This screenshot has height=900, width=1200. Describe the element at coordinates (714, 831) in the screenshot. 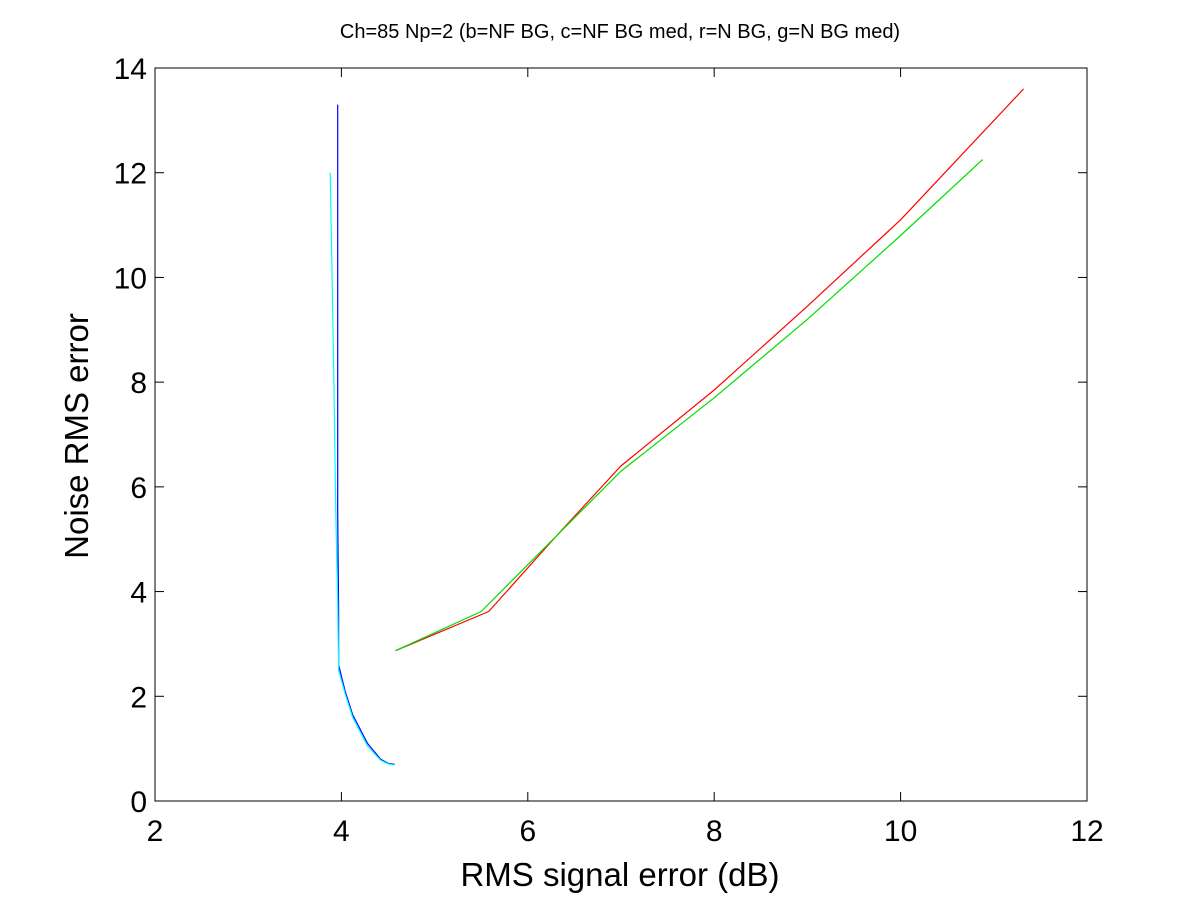

I see `x-tick-label: 8` at that location.